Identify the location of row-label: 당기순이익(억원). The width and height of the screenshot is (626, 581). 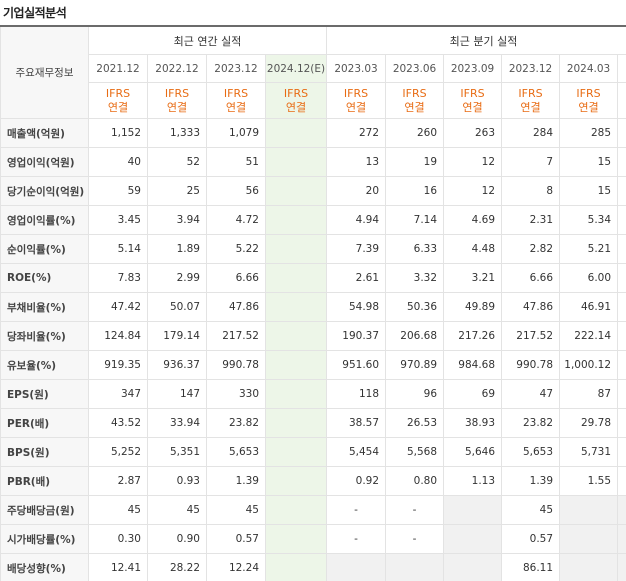
(44, 191).